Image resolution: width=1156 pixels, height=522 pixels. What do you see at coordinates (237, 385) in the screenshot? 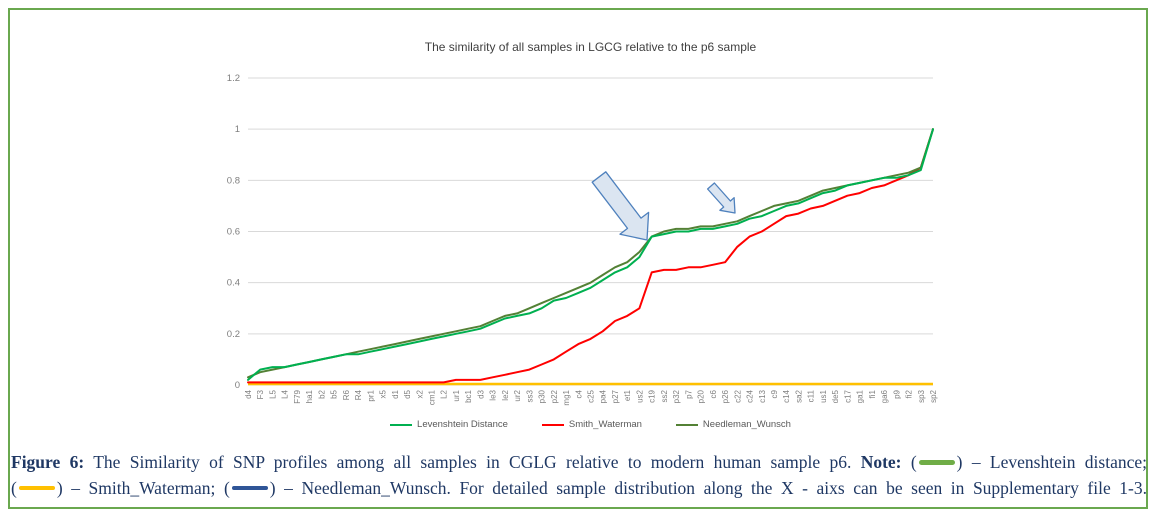
I see `y-tick-label: 0` at bounding box center [237, 385].